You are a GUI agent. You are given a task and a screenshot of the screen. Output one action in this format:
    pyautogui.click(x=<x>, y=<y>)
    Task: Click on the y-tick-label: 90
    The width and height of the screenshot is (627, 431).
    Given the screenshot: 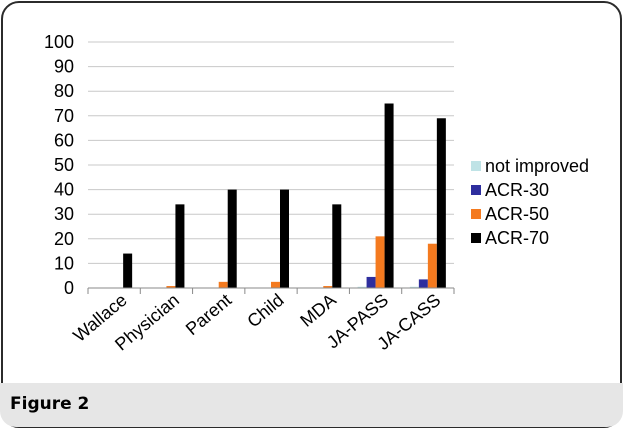 What is the action you would take?
    pyautogui.click(x=64, y=67)
    